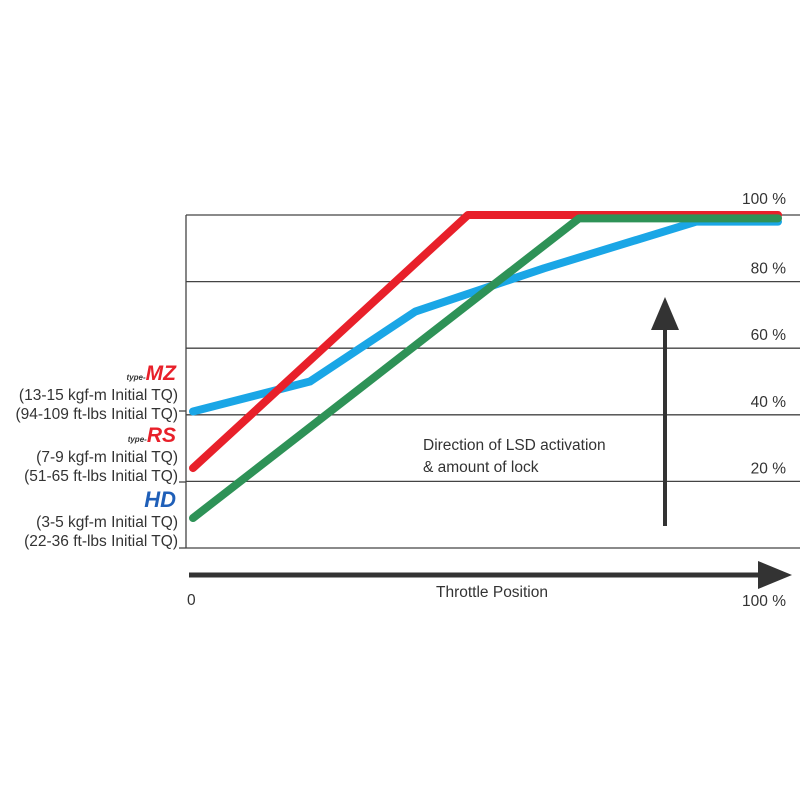 This screenshot has height=800, width=800. Describe the element at coordinates (769, 269) in the screenshot. I see `y-tick-80: 80 %` at that location.